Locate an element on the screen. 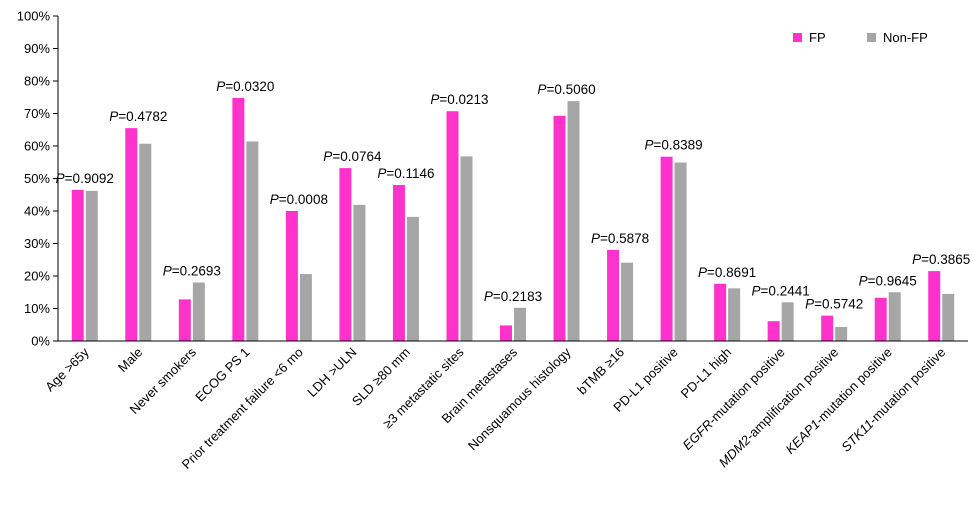 The height and width of the screenshot is (507, 973). x-category-label: LDH >ULN is located at coordinates (331, 372).